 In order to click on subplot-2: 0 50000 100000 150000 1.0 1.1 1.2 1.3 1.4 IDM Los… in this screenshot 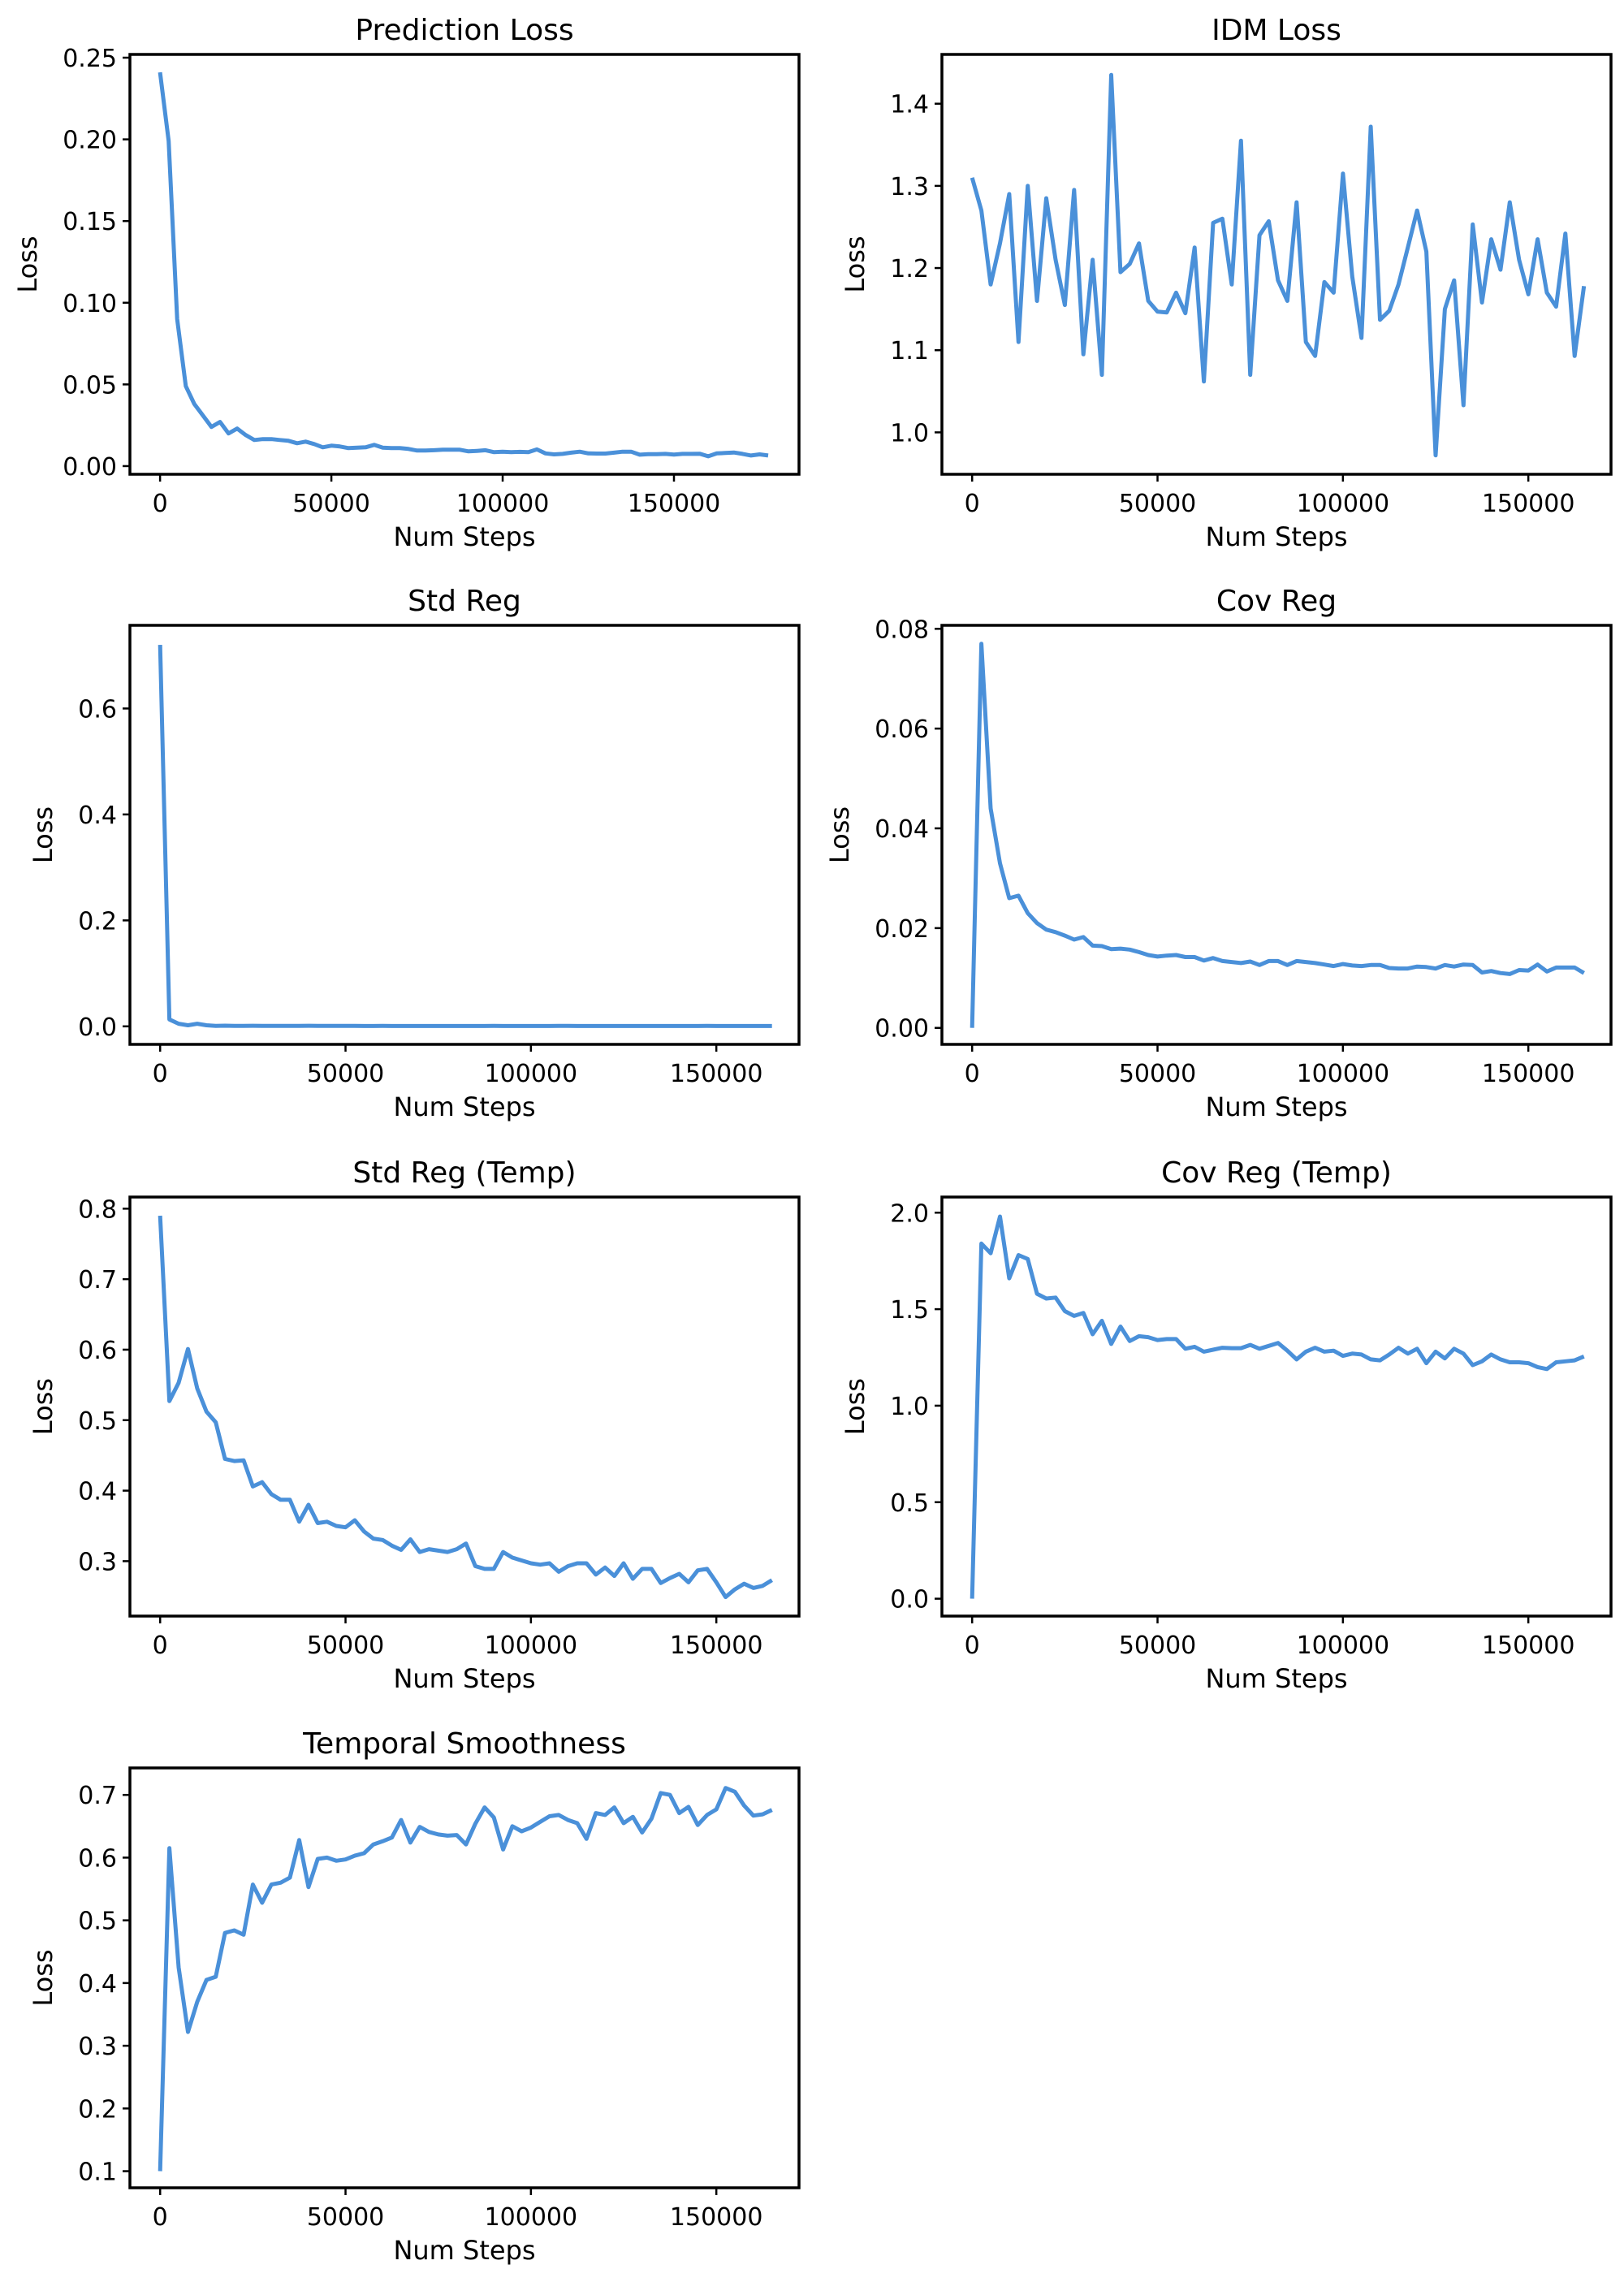, I will do `click(1227, 283)`.